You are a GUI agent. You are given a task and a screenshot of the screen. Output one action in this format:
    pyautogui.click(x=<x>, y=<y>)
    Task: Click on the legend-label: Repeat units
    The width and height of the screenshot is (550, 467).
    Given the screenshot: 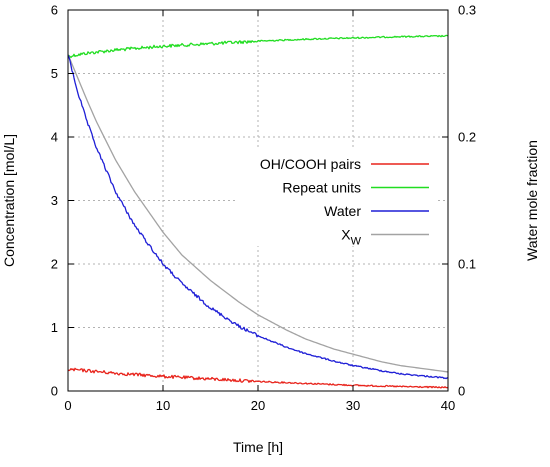 What is the action you would take?
    pyautogui.click(x=321, y=188)
    